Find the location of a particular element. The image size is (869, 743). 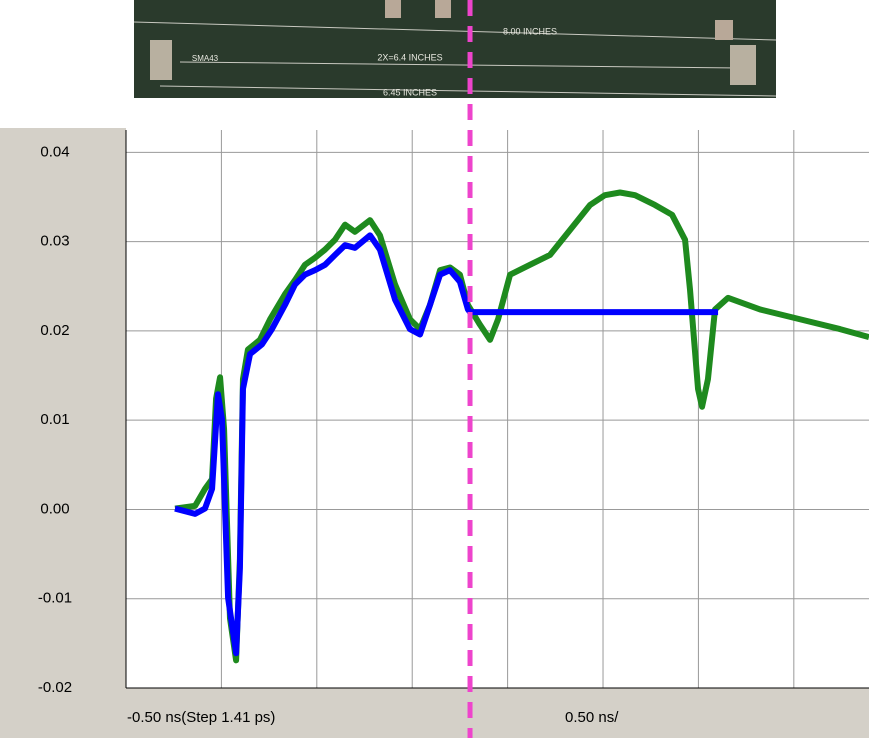

photo-label: 2X=6.4 INCHES is located at coordinates (409, 57).